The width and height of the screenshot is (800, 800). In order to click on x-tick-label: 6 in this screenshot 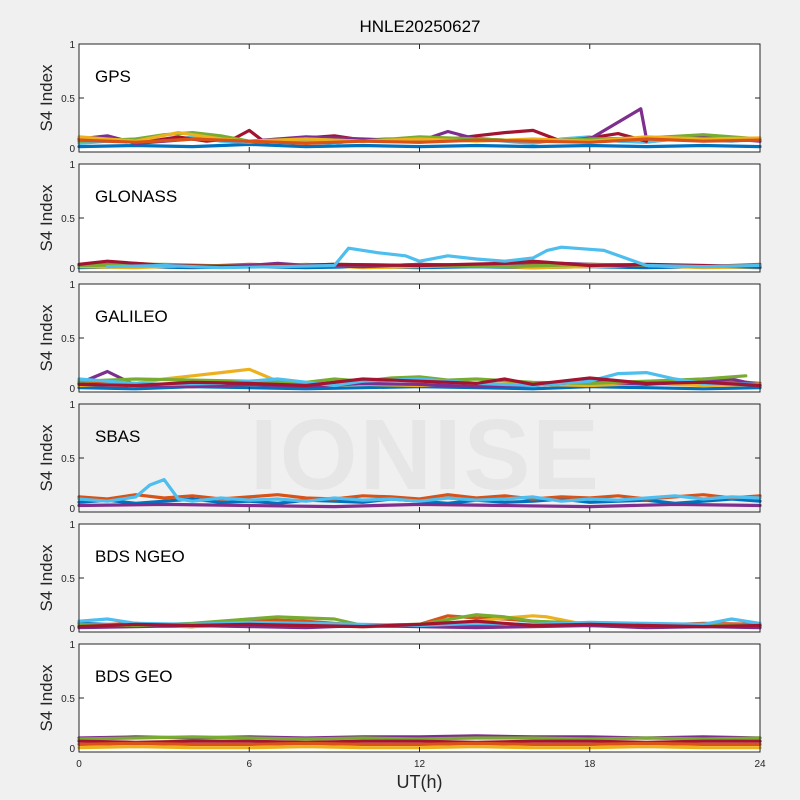, I will do `click(249, 764)`.